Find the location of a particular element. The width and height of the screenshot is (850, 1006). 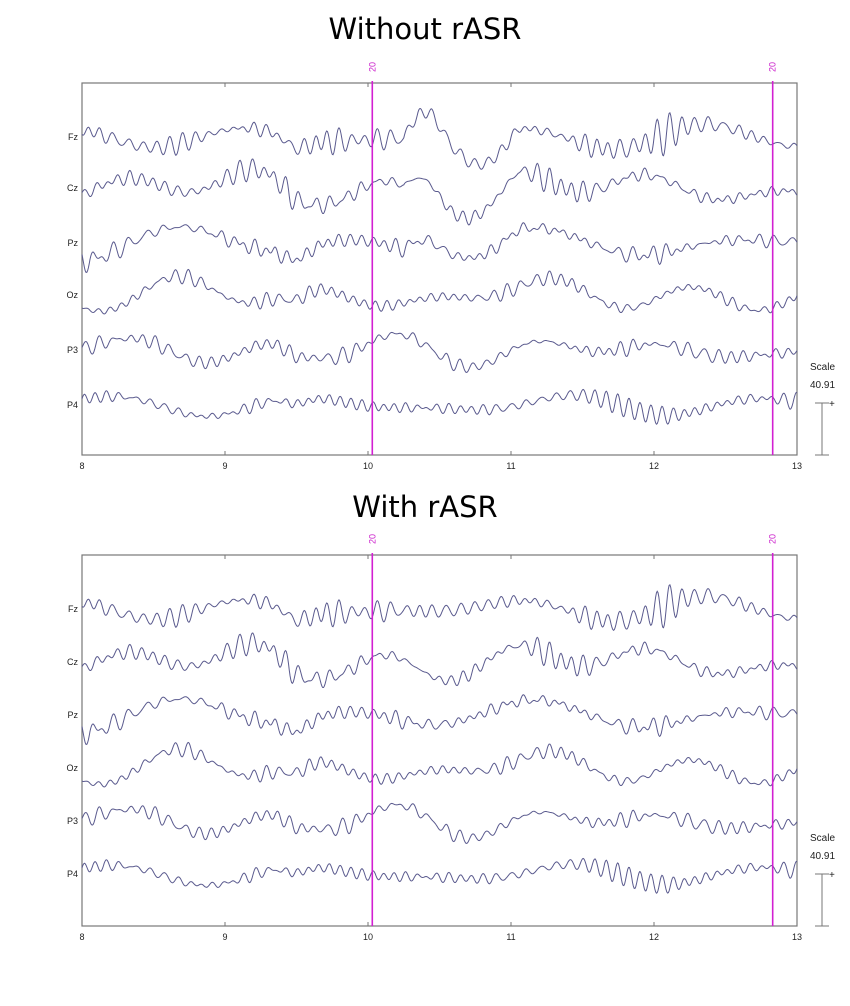

chart-title-without-rasr: Without rASR is located at coordinates (425, 29).